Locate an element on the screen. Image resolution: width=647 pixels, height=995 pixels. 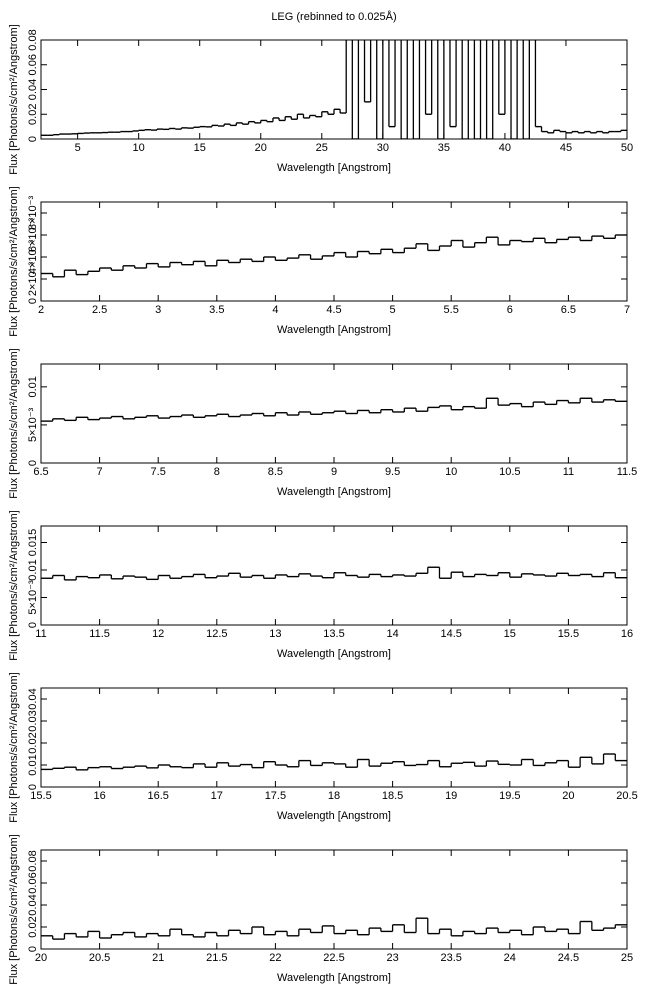
x-tick-label: 4 is located at coordinates (275, 310).